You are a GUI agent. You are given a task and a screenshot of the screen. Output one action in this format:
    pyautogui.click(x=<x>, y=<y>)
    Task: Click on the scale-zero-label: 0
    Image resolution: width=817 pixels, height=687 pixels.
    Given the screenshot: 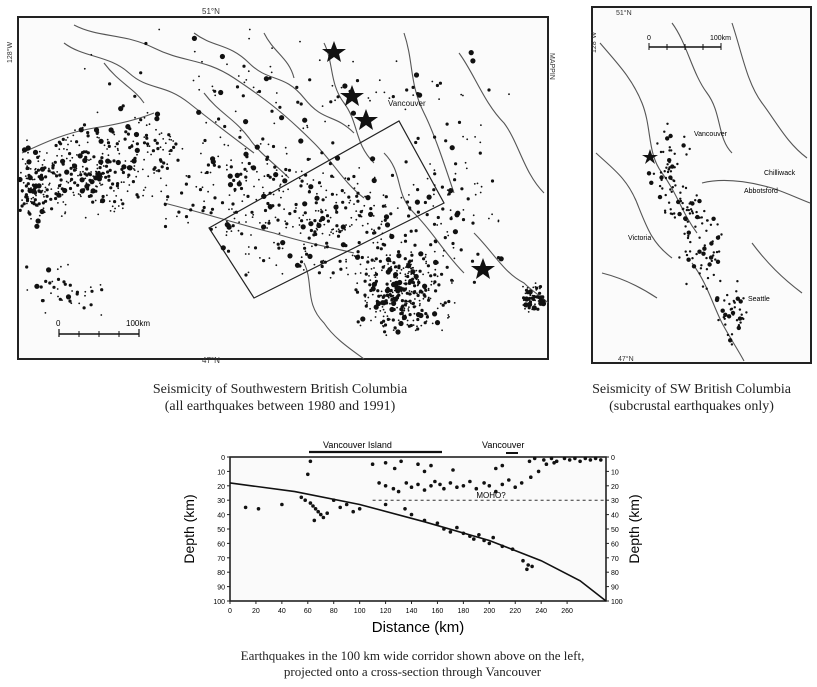 What is the action you would take?
    pyautogui.click(x=58, y=323)
    